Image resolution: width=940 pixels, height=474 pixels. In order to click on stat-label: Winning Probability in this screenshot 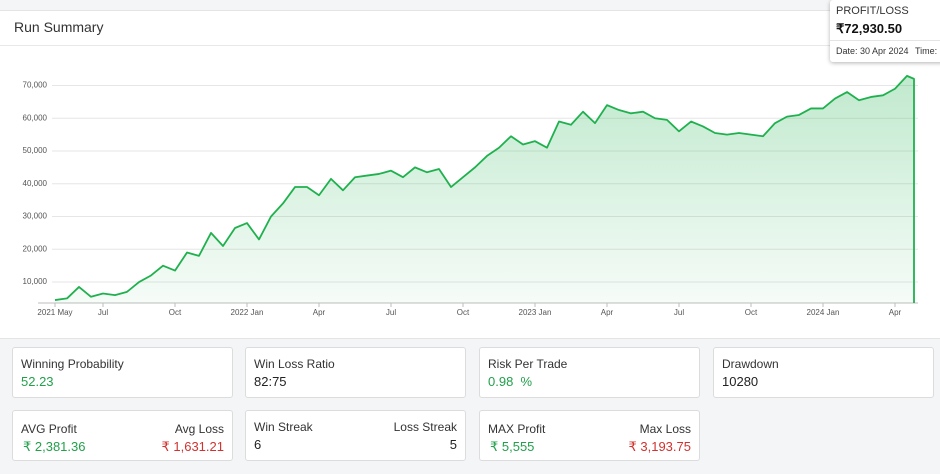, I will do `click(72, 364)`.